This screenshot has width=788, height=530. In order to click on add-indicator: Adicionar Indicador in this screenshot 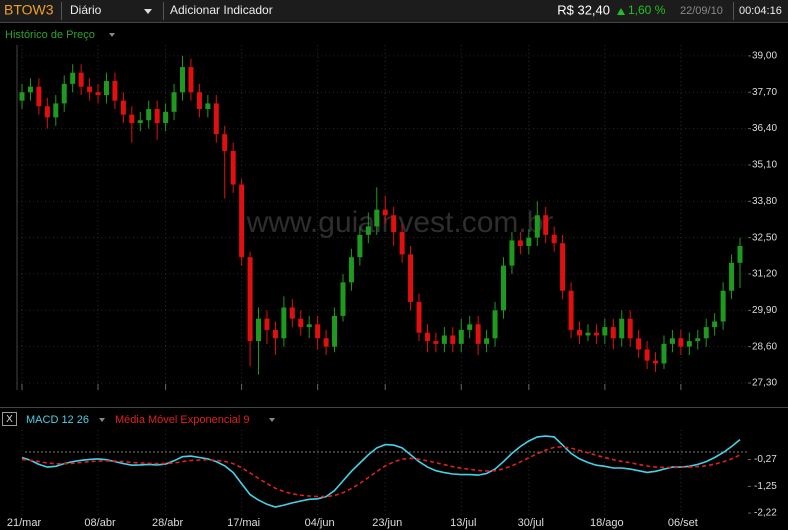, I will do `click(221, 10)`.